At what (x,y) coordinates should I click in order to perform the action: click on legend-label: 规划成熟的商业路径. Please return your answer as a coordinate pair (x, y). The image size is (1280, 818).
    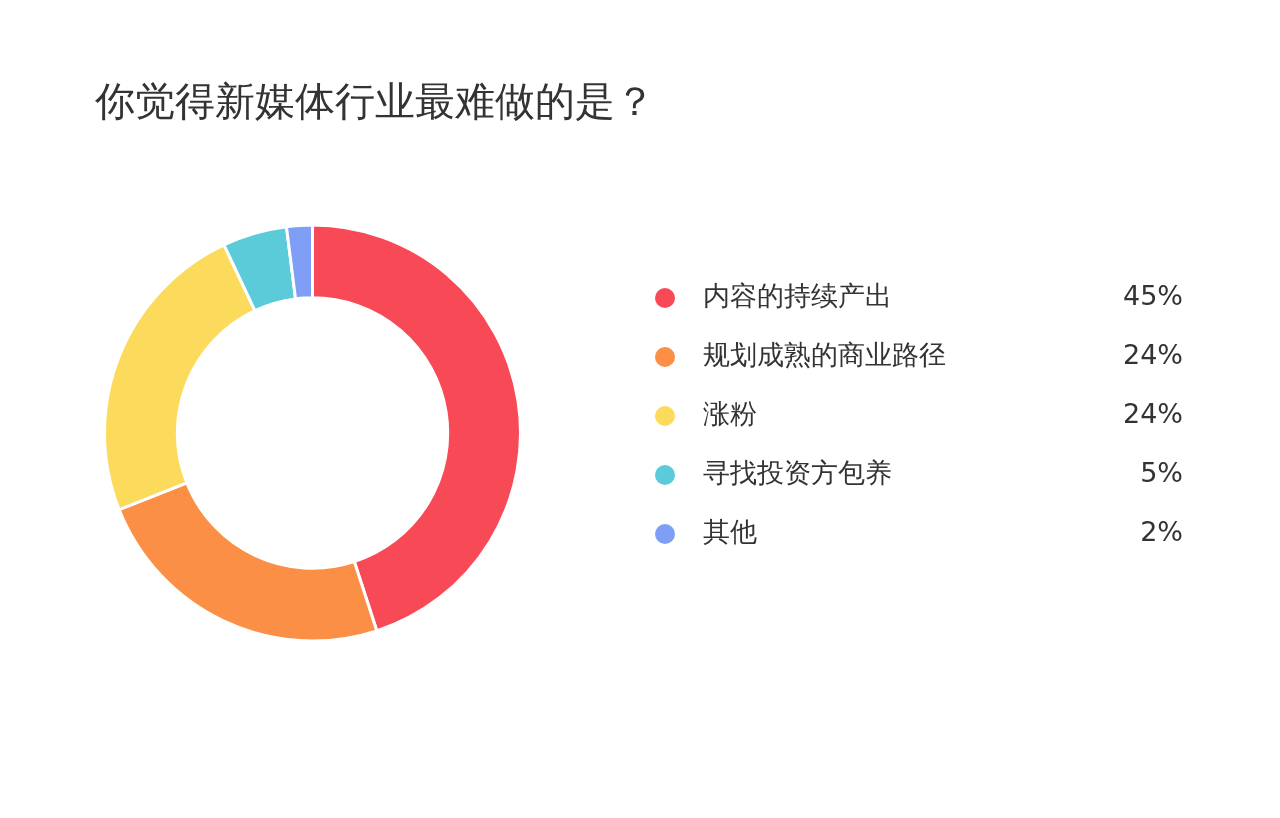
    Looking at the image, I should click on (824, 355).